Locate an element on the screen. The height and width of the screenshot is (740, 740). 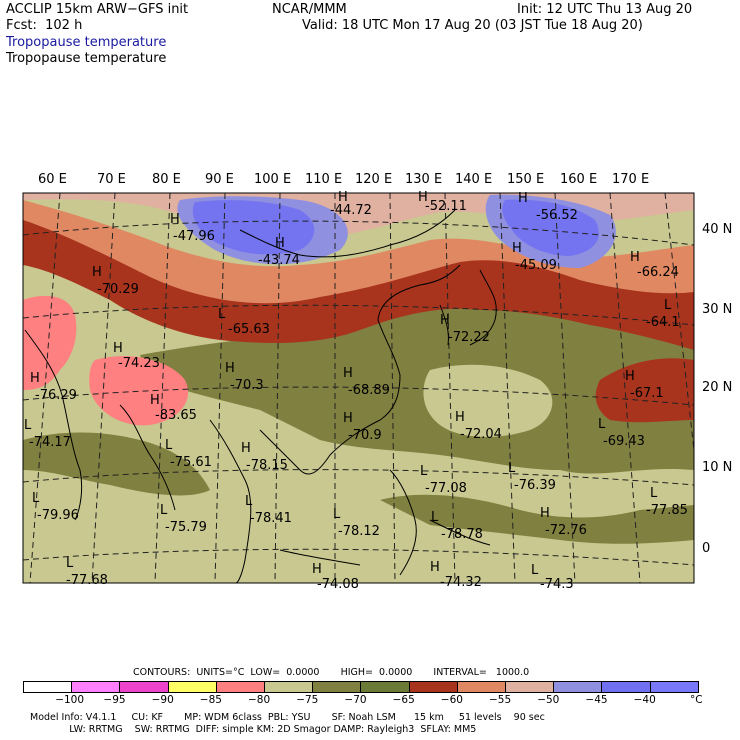
longitude-label: 110 E is located at coordinates (324, 179).